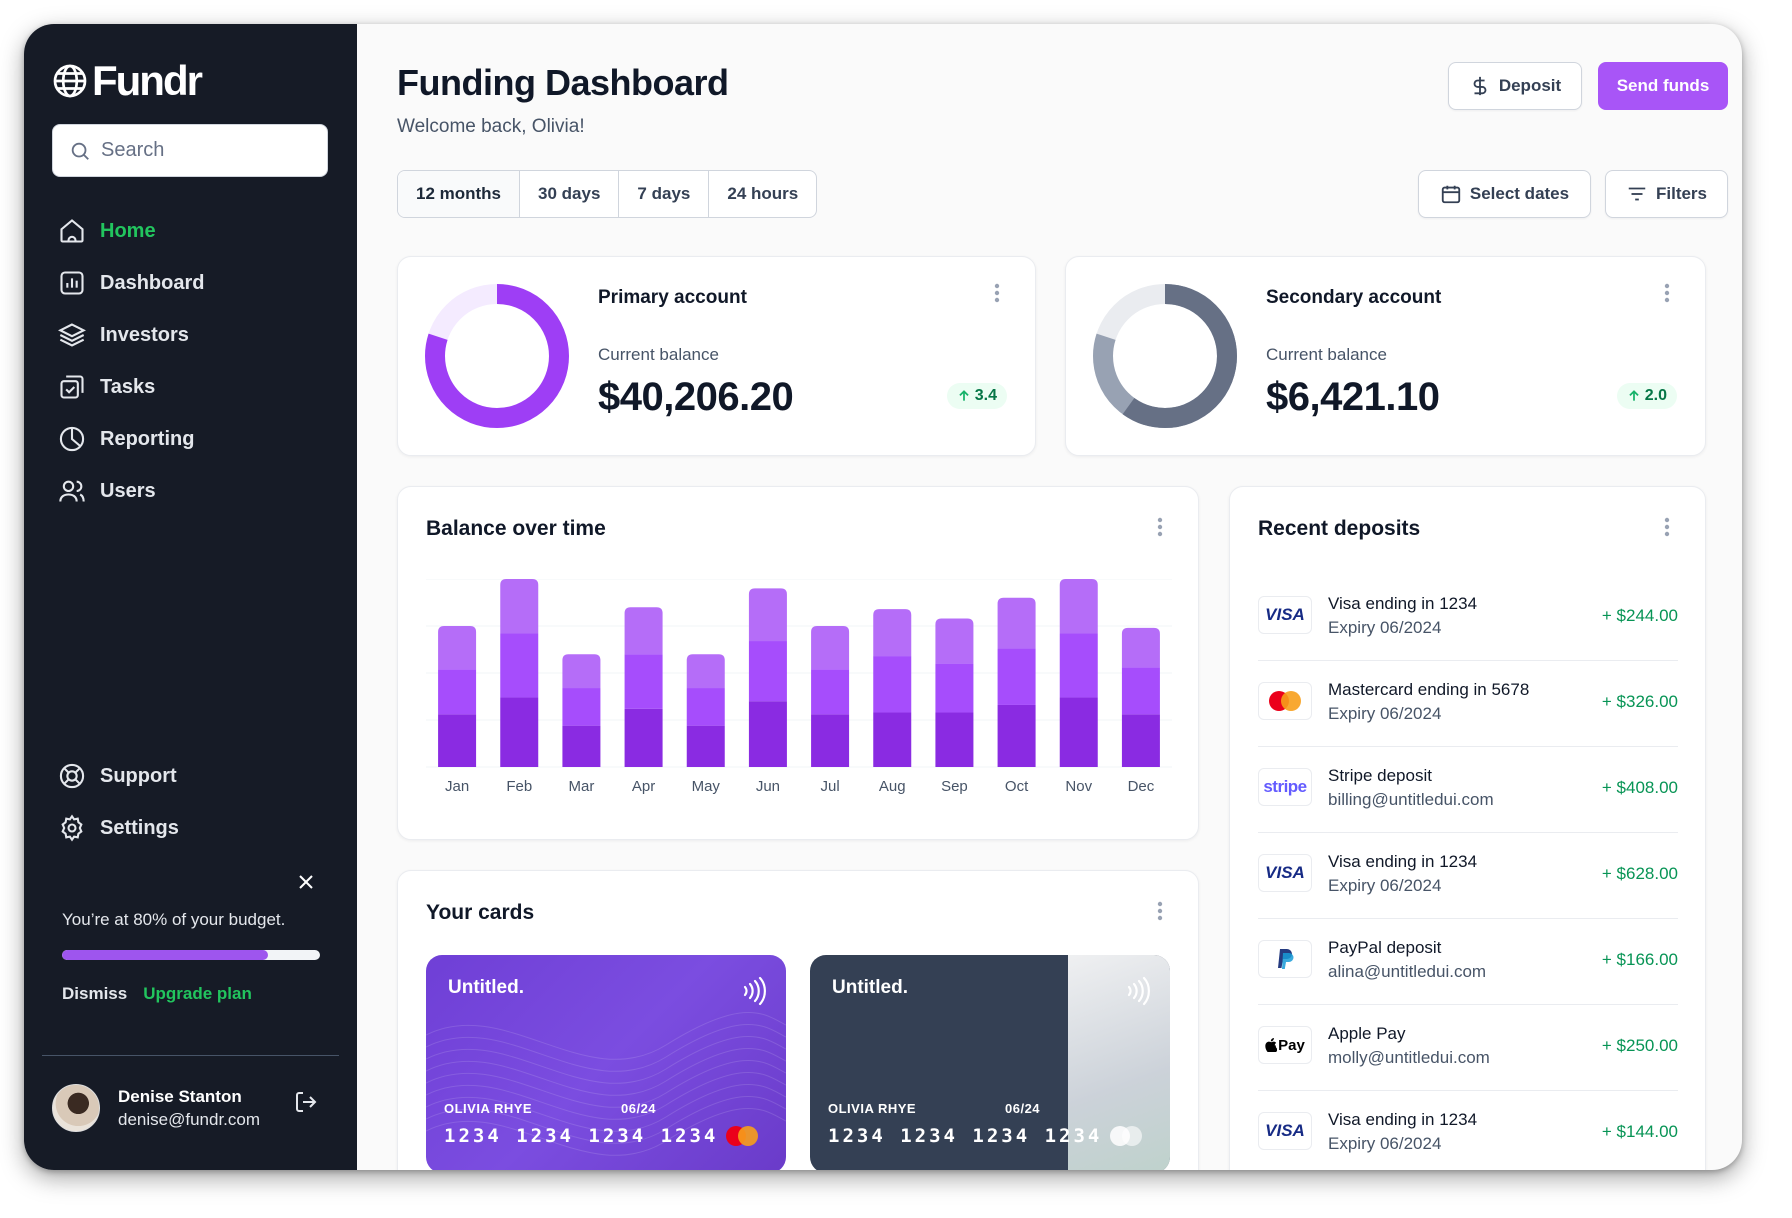  What do you see at coordinates (1451, 194) in the screenshot?
I see `calendar-icon` at bounding box center [1451, 194].